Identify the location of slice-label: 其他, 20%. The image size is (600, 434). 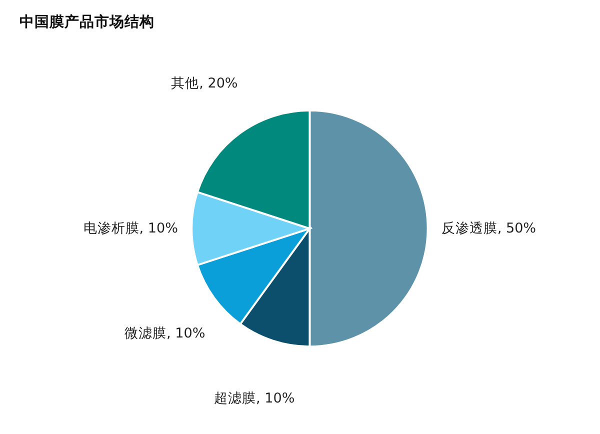
(204, 84).